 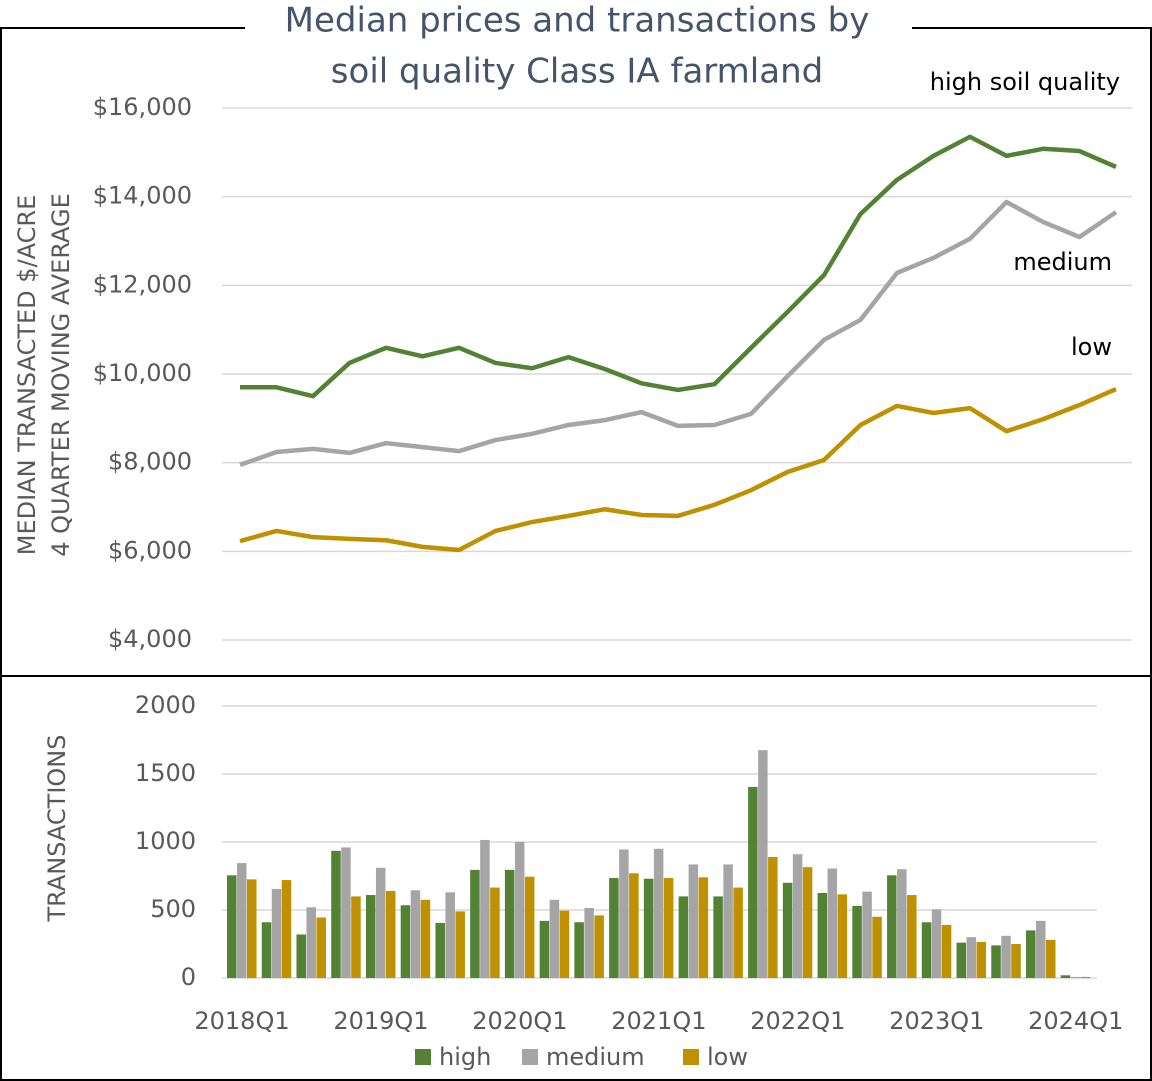 I want to click on chart-title: soil quality Class IA farmland, so click(x=577, y=72).